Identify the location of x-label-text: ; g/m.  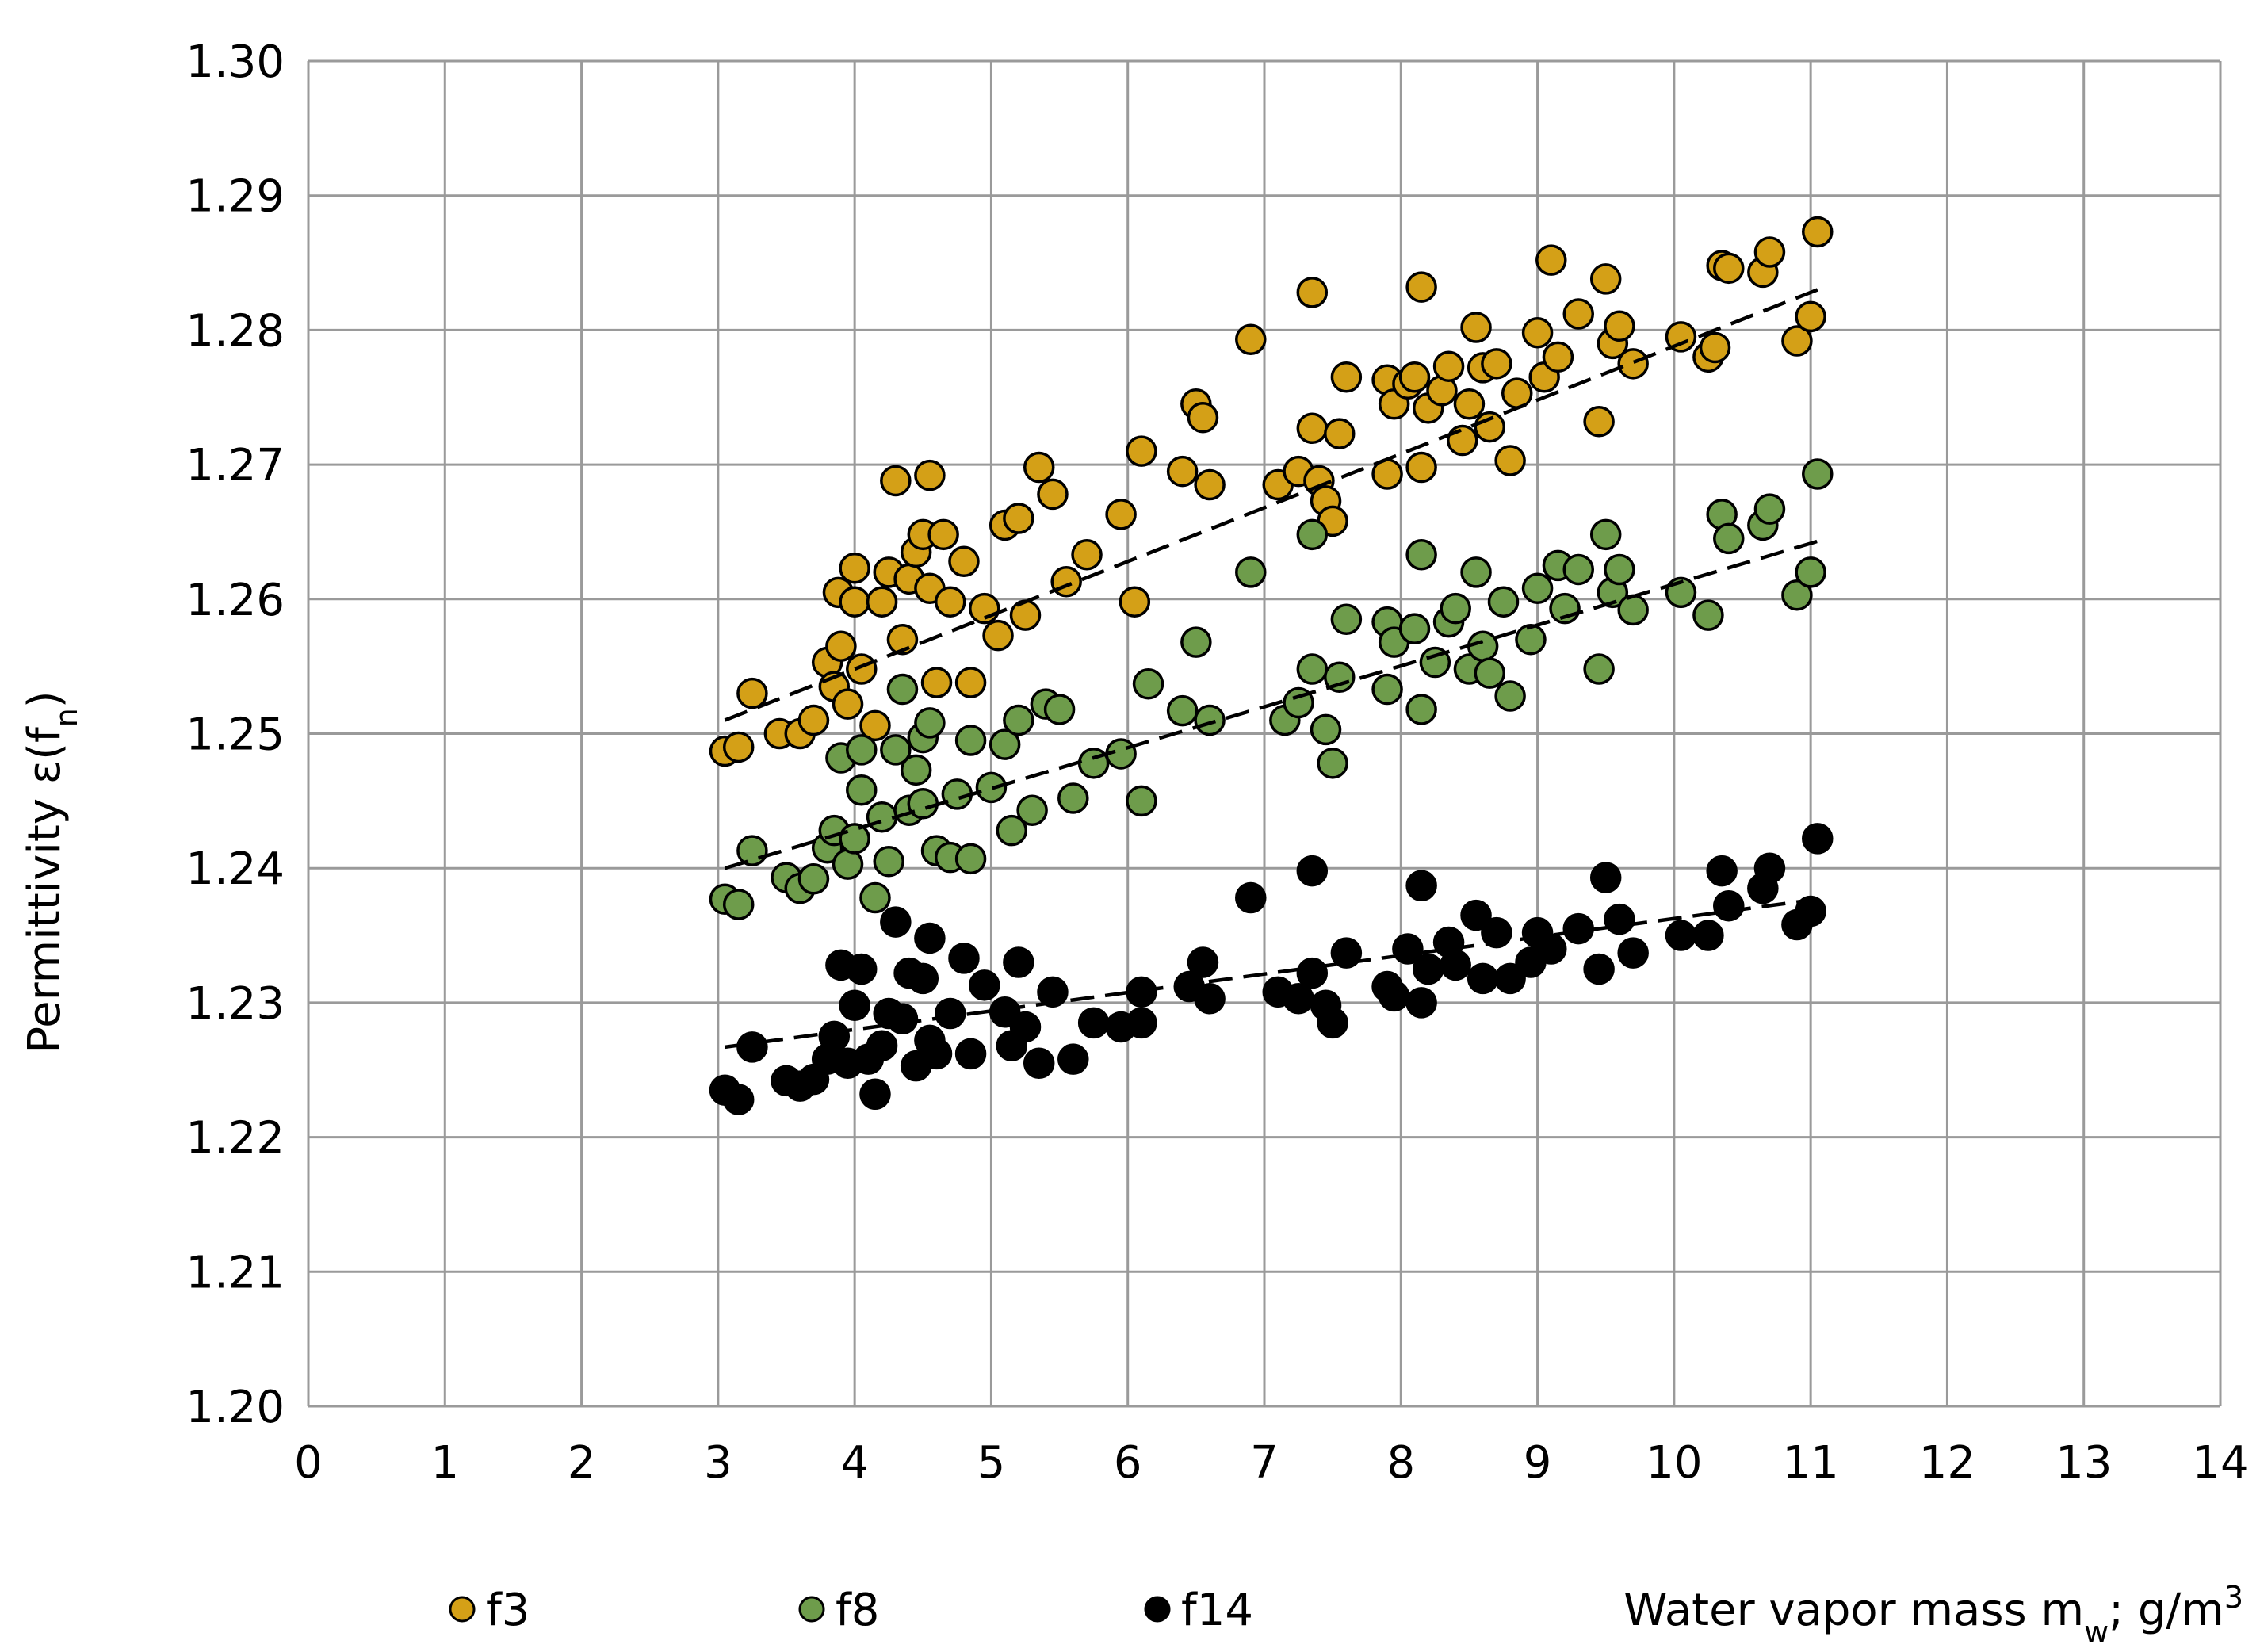
(2166, 1610).